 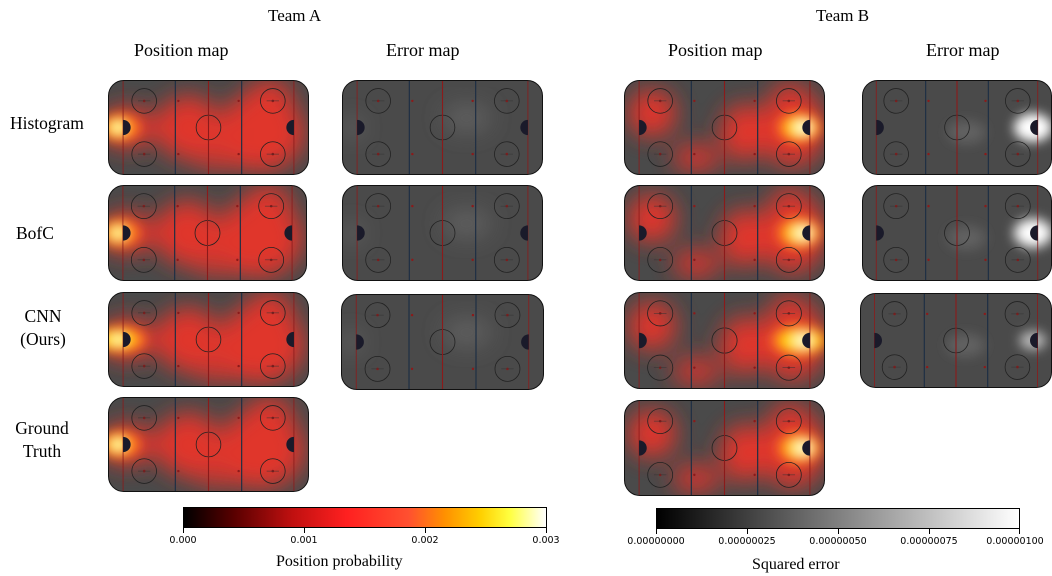 What do you see at coordinates (724, 233) in the screenshot?
I see `team-b-bofc-position-map` at bounding box center [724, 233].